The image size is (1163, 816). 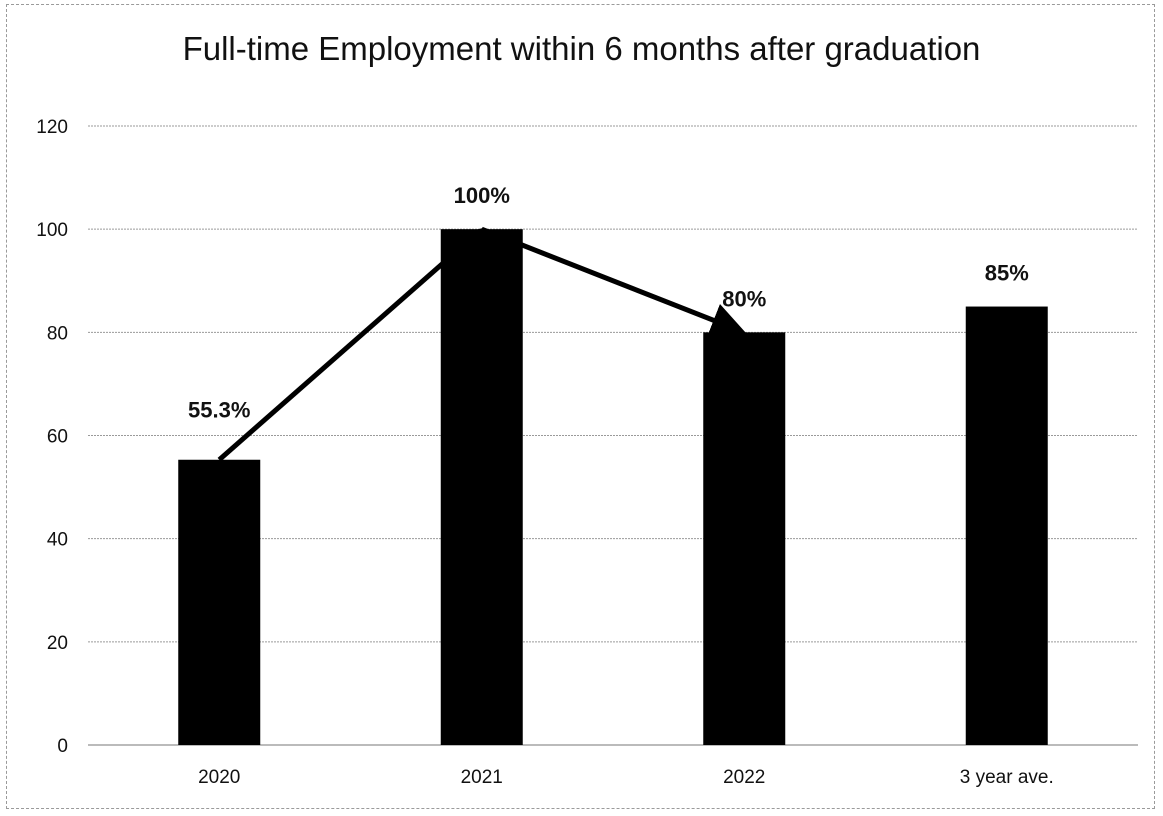 What do you see at coordinates (219, 777) in the screenshot?
I see `x-tick-label: 2020` at bounding box center [219, 777].